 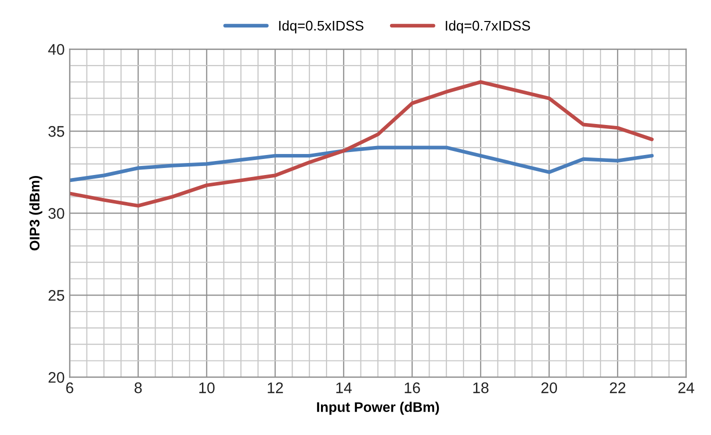 What do you see at coordinates (275, 388) in the screenshot?
I see `x-tick-label: 12` at bounding box center [275, 388].